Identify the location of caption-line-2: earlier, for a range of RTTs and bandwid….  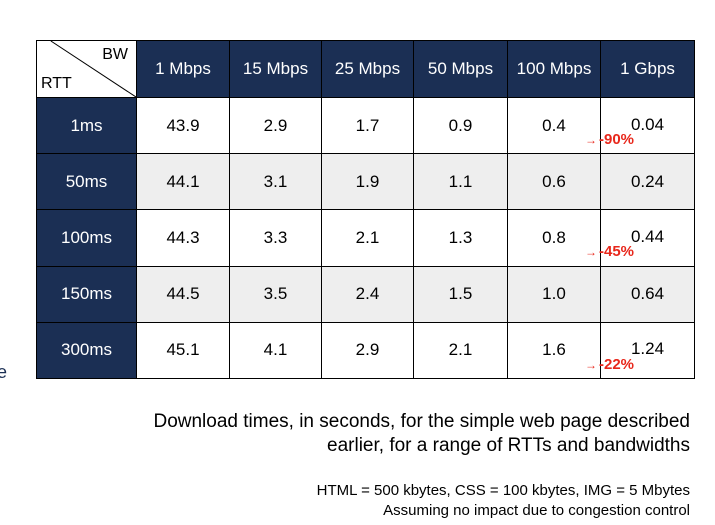
(508, 445).